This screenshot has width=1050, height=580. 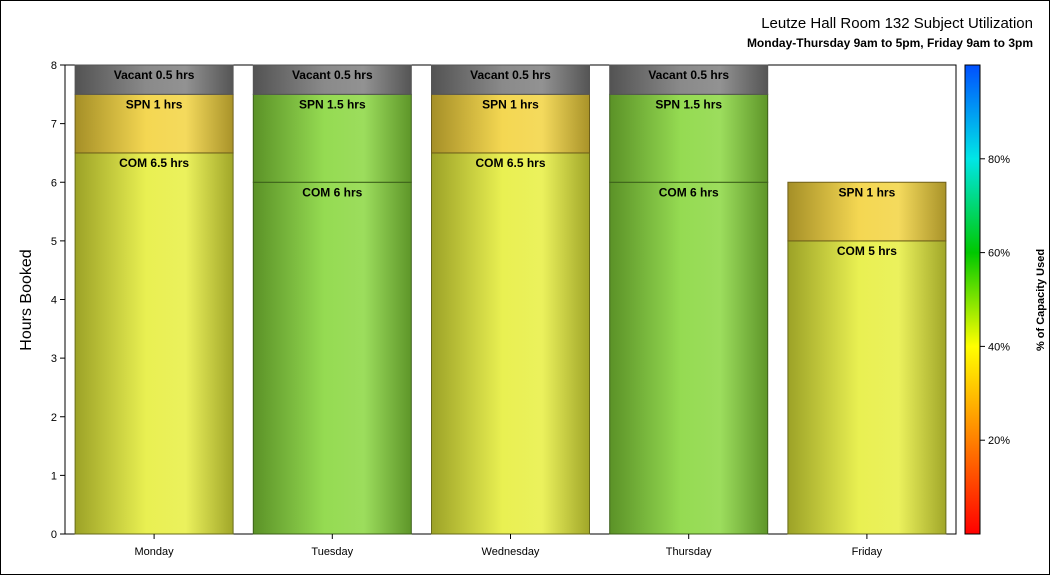 I want to click on y-tick-label: 2, so click(x=54, y=418).